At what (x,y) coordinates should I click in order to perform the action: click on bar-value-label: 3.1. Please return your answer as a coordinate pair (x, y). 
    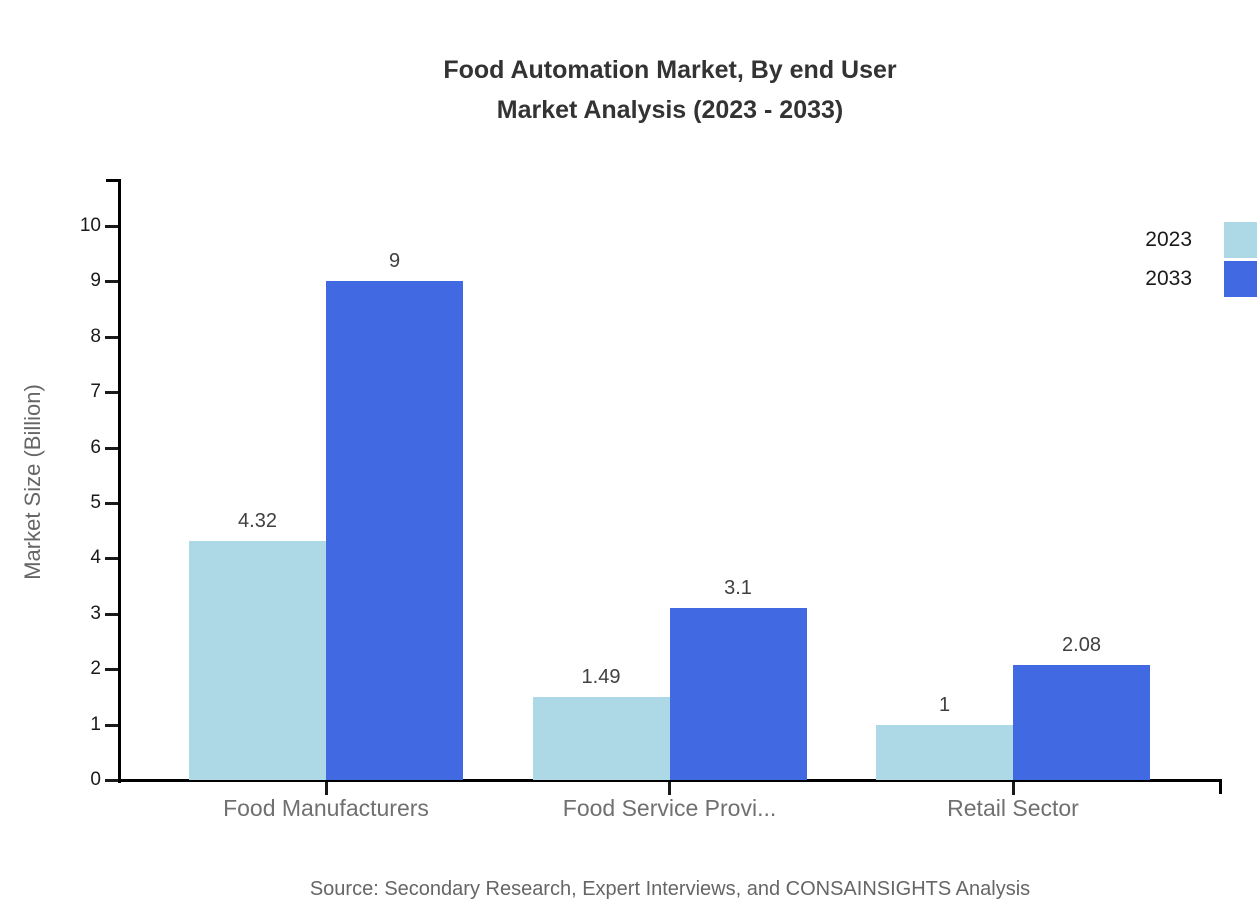
    Looking at the image, I should click on (738, 588).